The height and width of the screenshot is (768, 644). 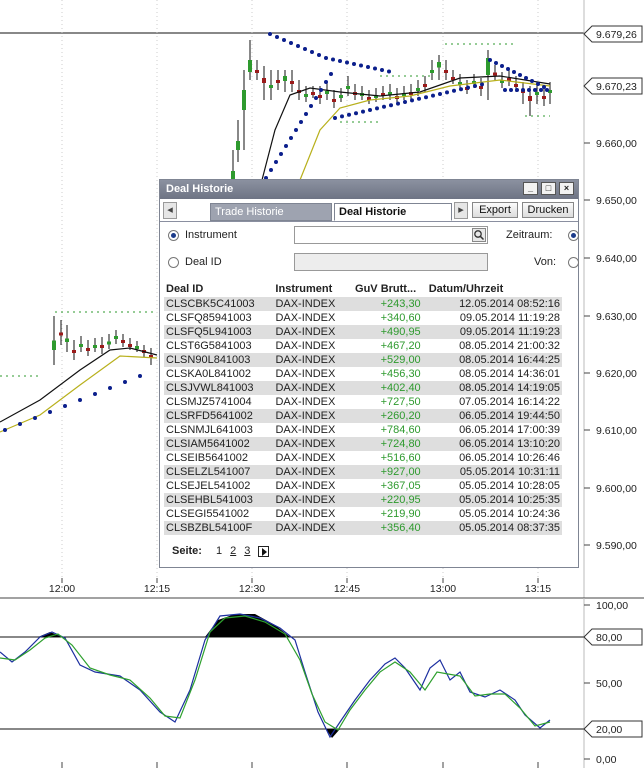 What do you see at coordinates (425, 130) in the screenshot?
I see `moving-average-slow` at bounding box center [425, 130].